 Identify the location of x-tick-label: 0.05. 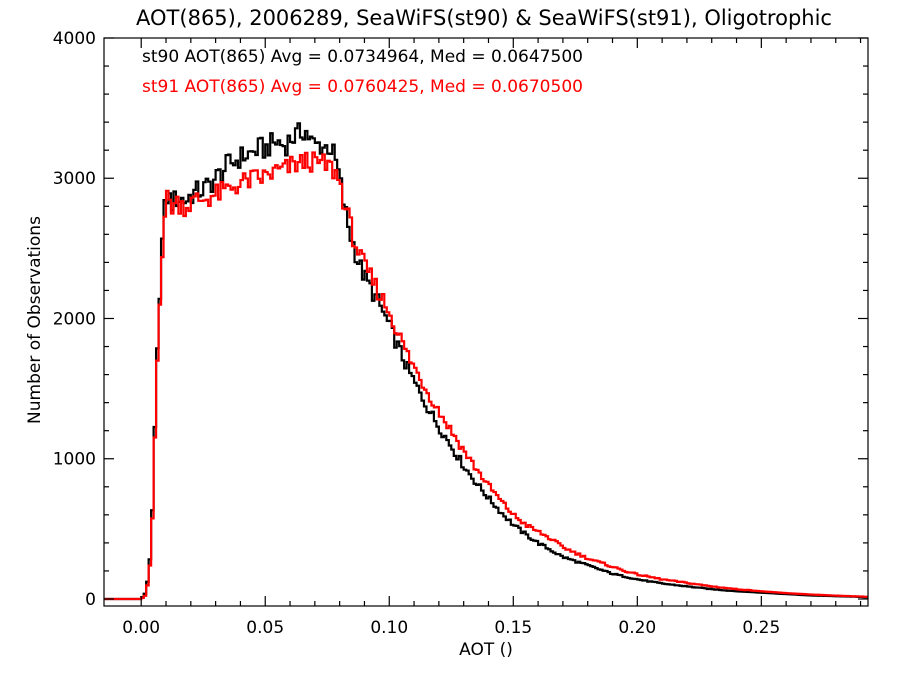
(265, 628).